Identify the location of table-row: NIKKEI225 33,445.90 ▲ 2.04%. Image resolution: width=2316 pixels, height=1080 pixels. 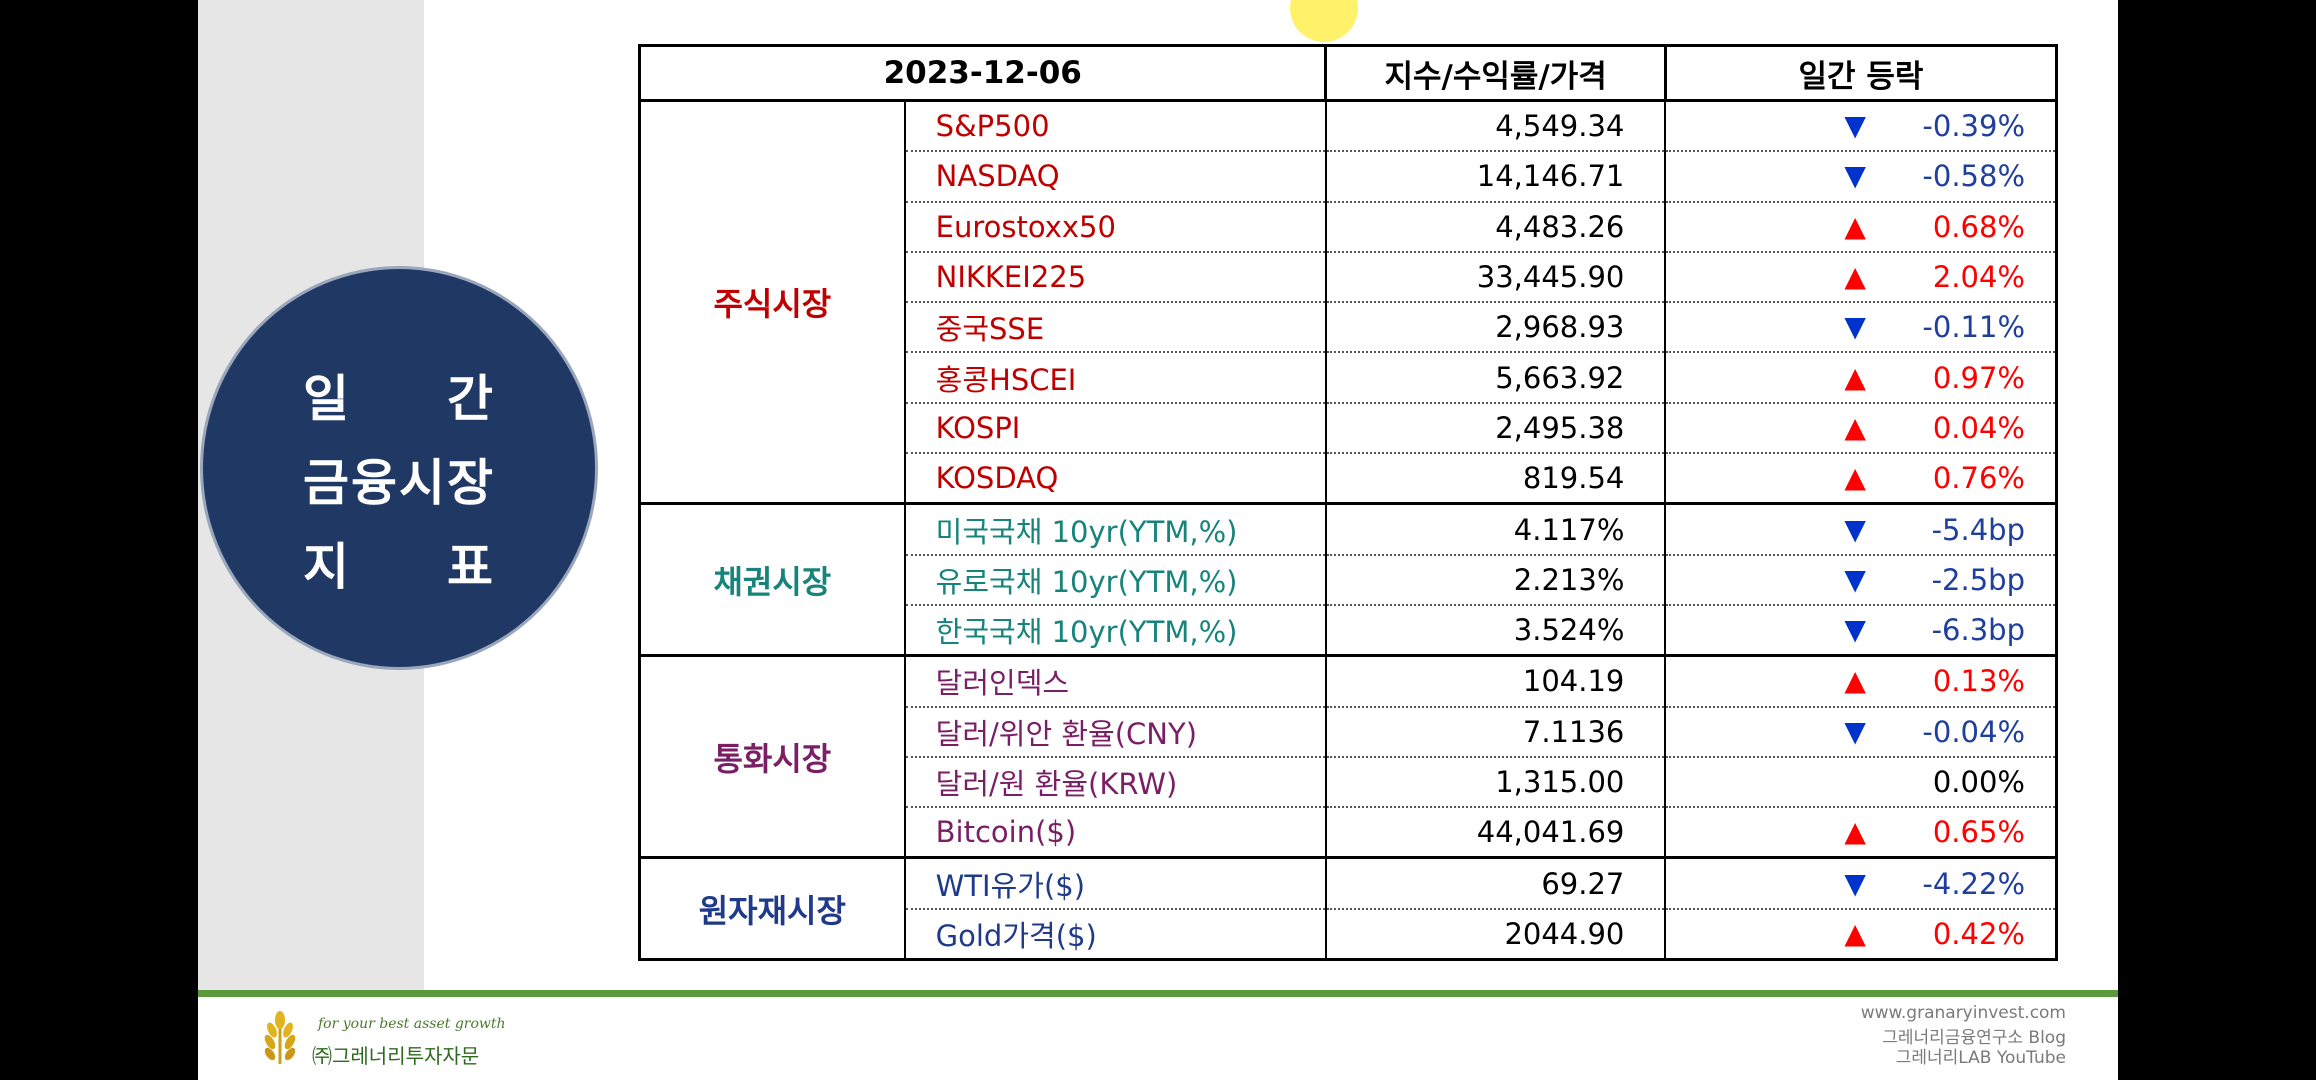
(1348, 277).